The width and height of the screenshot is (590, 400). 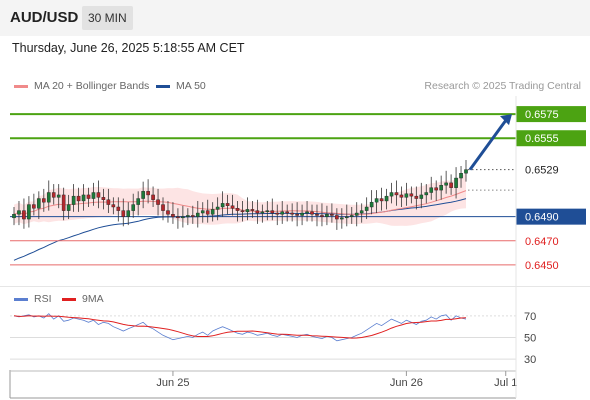 What do you see at coordinates (21, 86) in the screenshot?
I see `ma20-swatch` at bounding box center [21, 86].